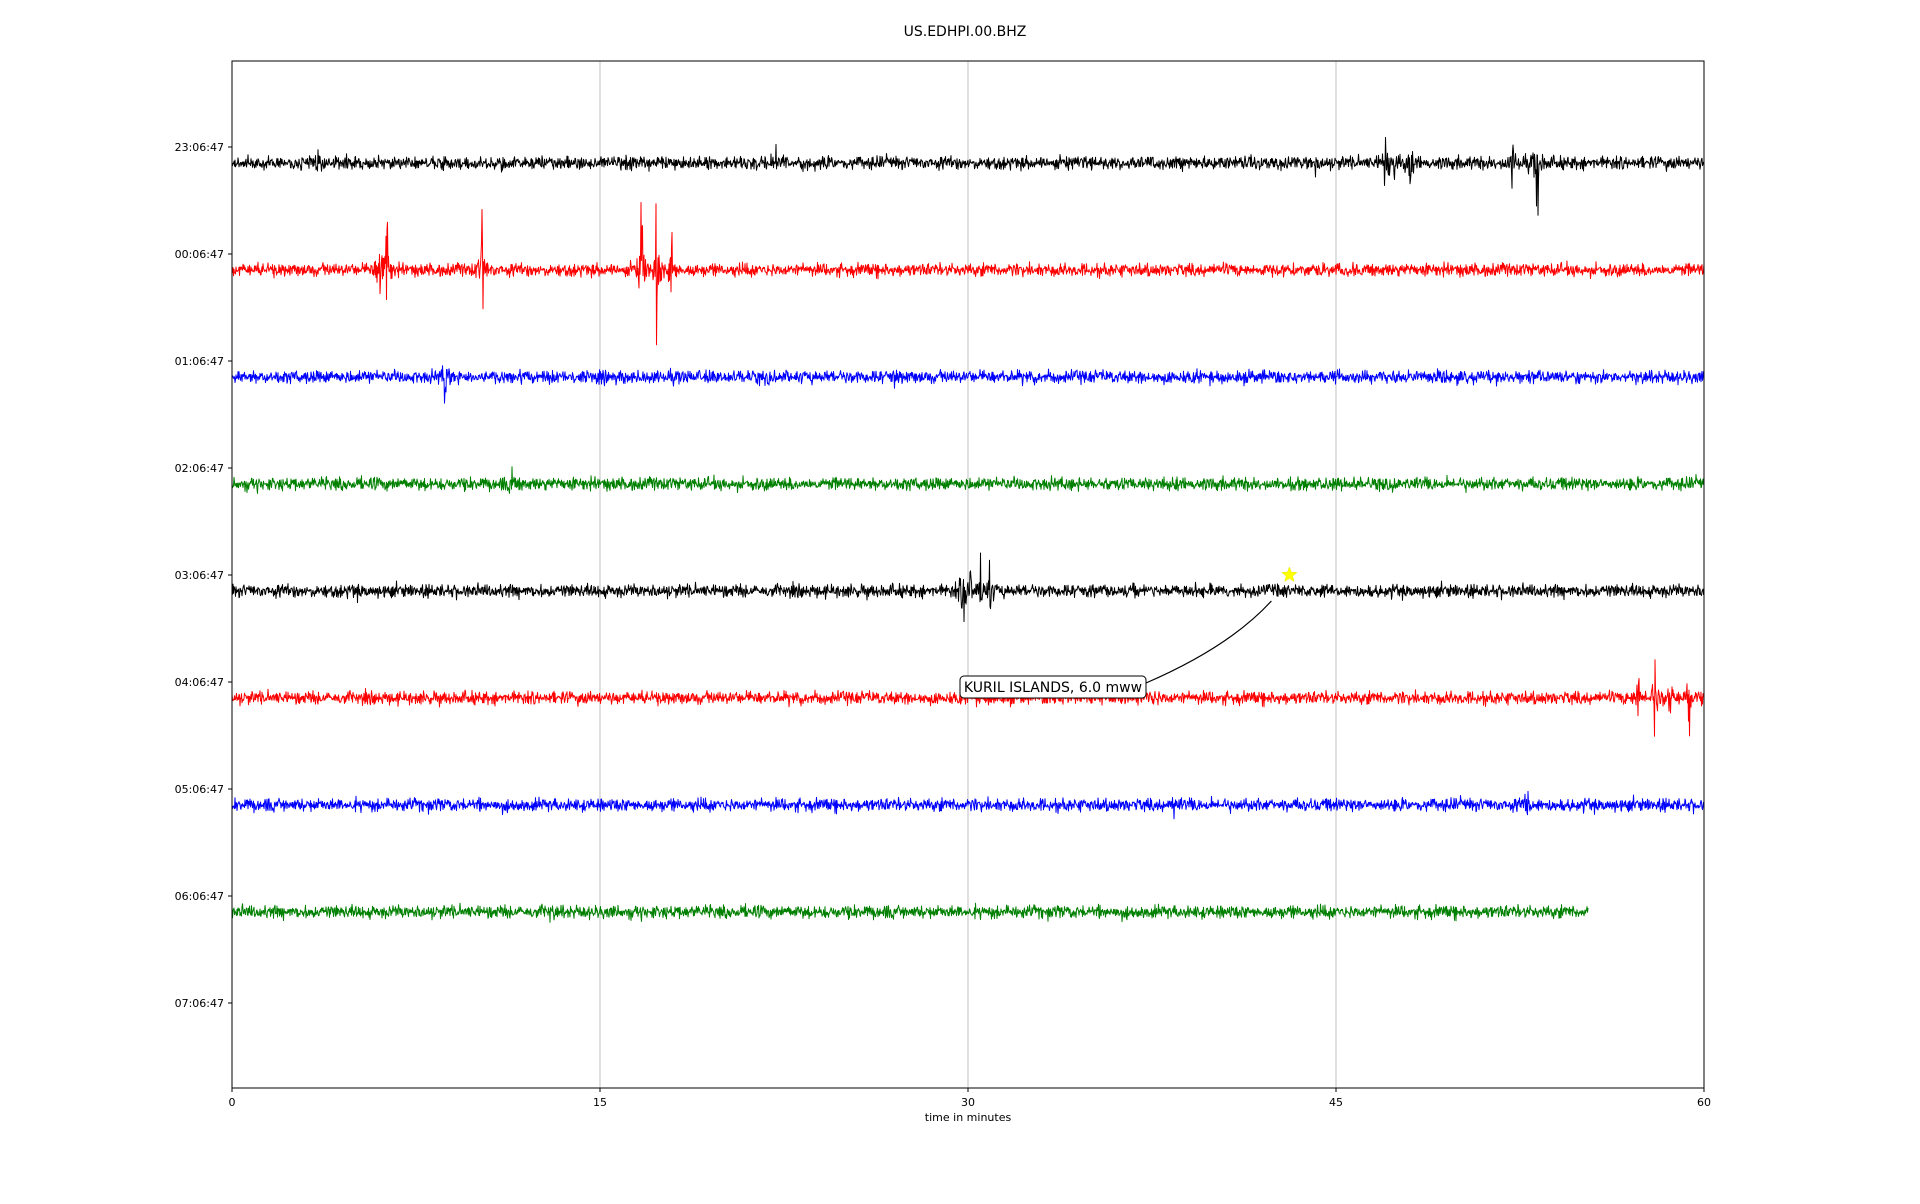 The image size is (1920, 1204). What do you see at coordinates (968, 1102) in the screenshot?
I see `x-tick-label: 30` at bounding box center [968, 1102].